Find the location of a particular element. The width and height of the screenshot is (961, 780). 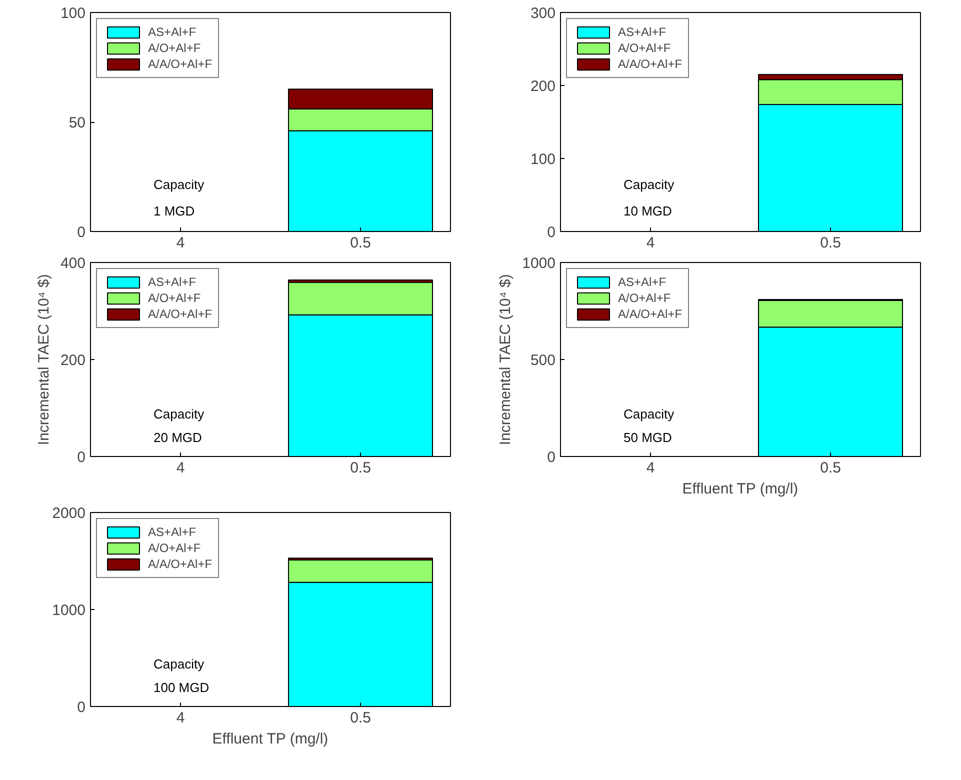

annotation: 1 MGD is located at coordinates (174, 210).